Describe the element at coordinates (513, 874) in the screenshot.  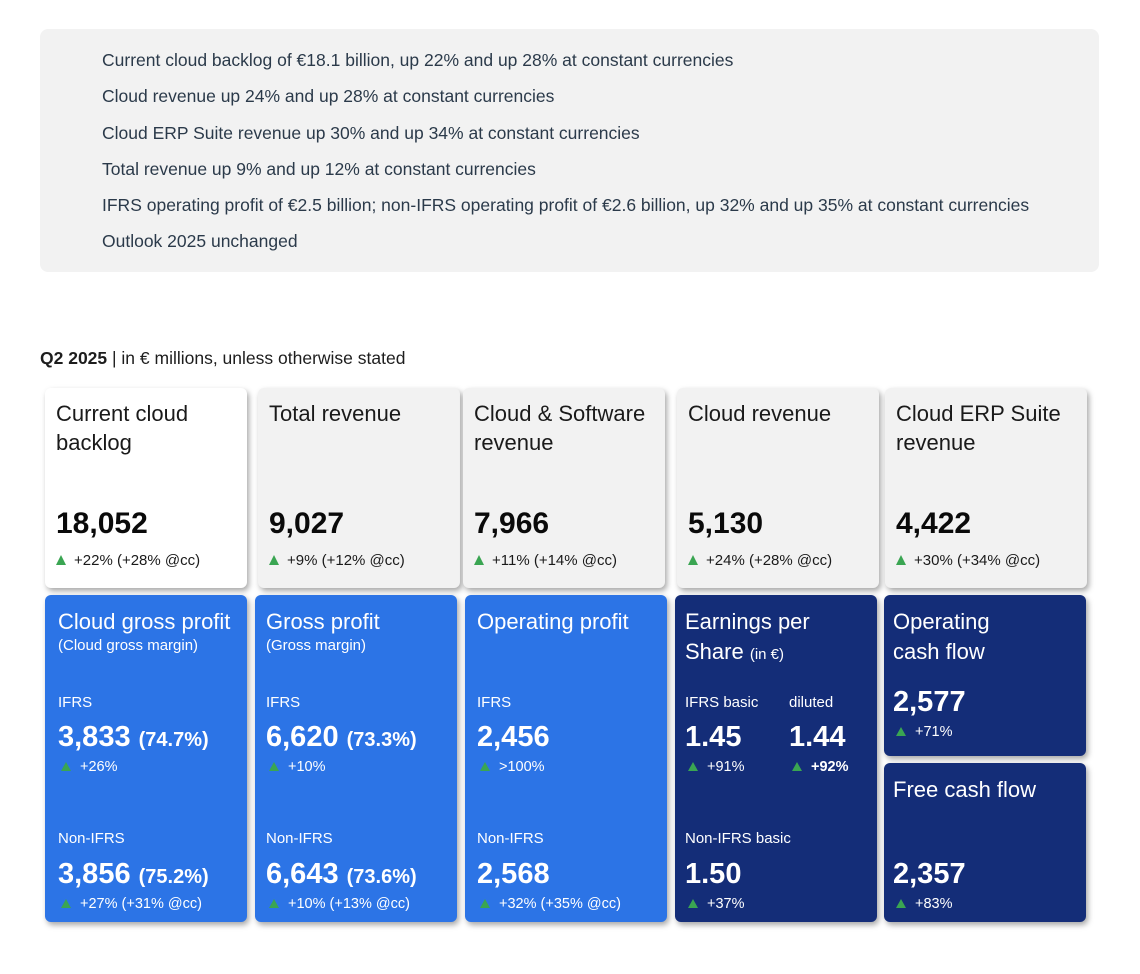
I see `nonifrs-value: 2,568` at that location.